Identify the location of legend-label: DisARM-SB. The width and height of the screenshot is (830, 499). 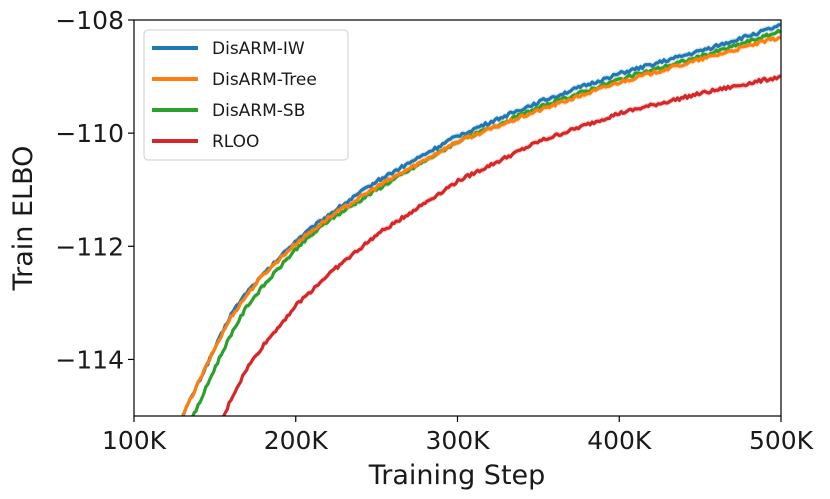
(258, 111).